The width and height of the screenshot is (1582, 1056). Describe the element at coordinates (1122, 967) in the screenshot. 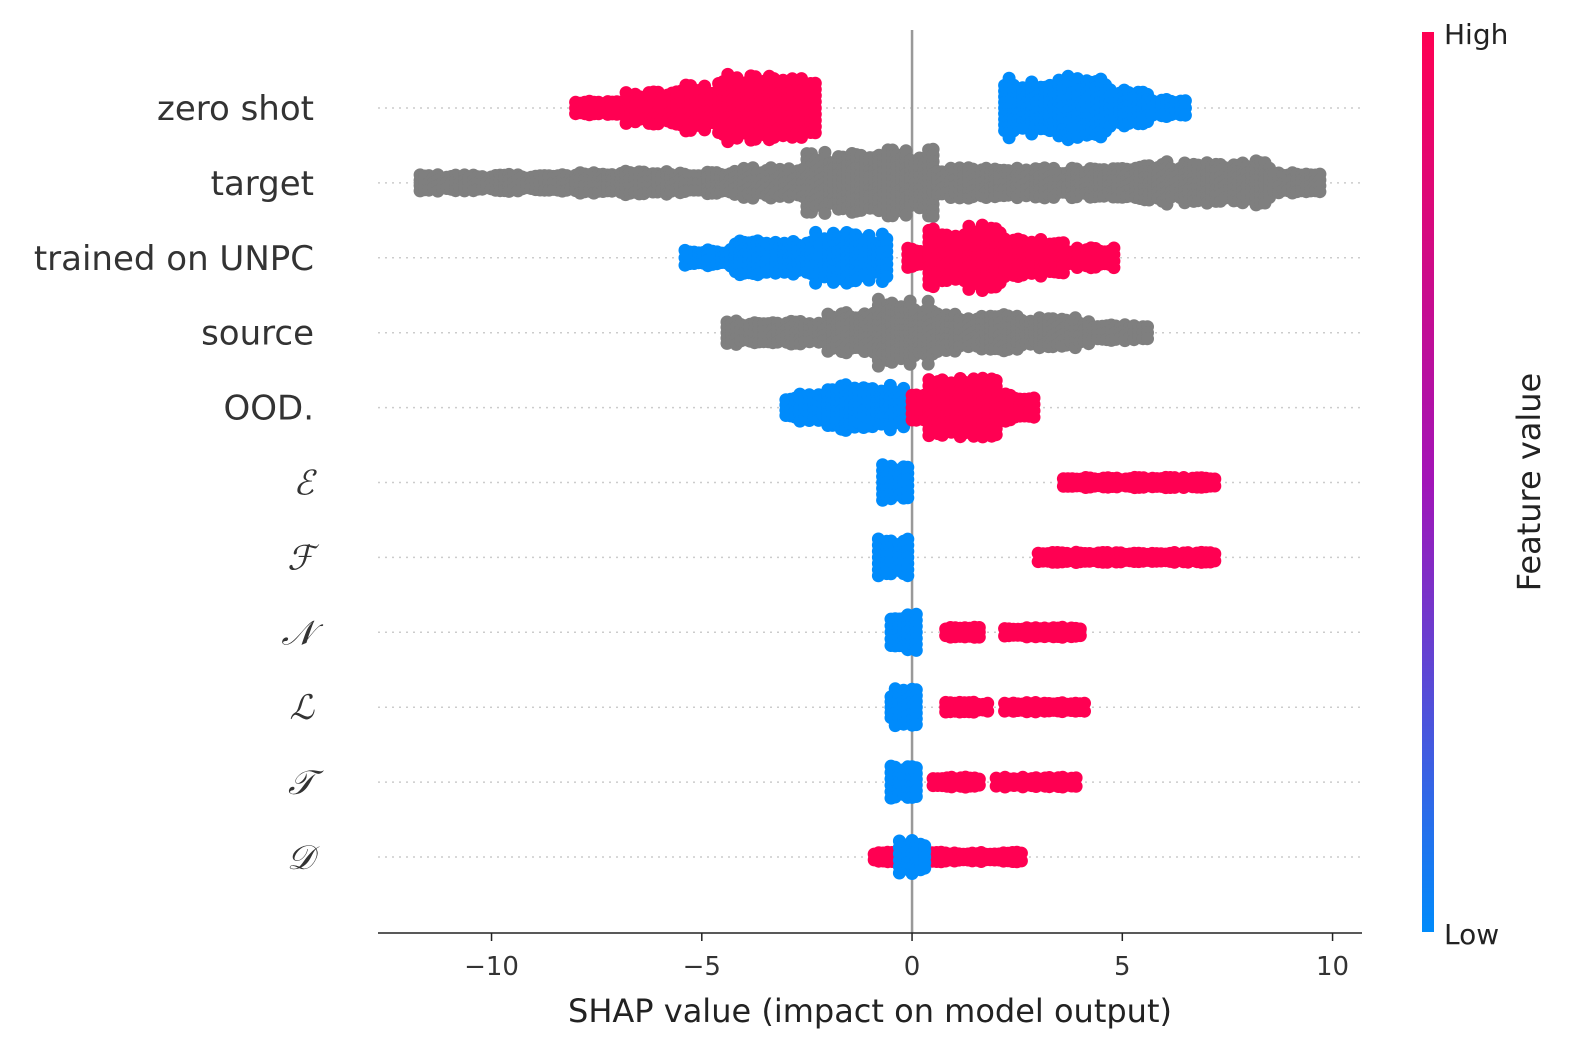

I see `x-tick-label: 5` at that location.